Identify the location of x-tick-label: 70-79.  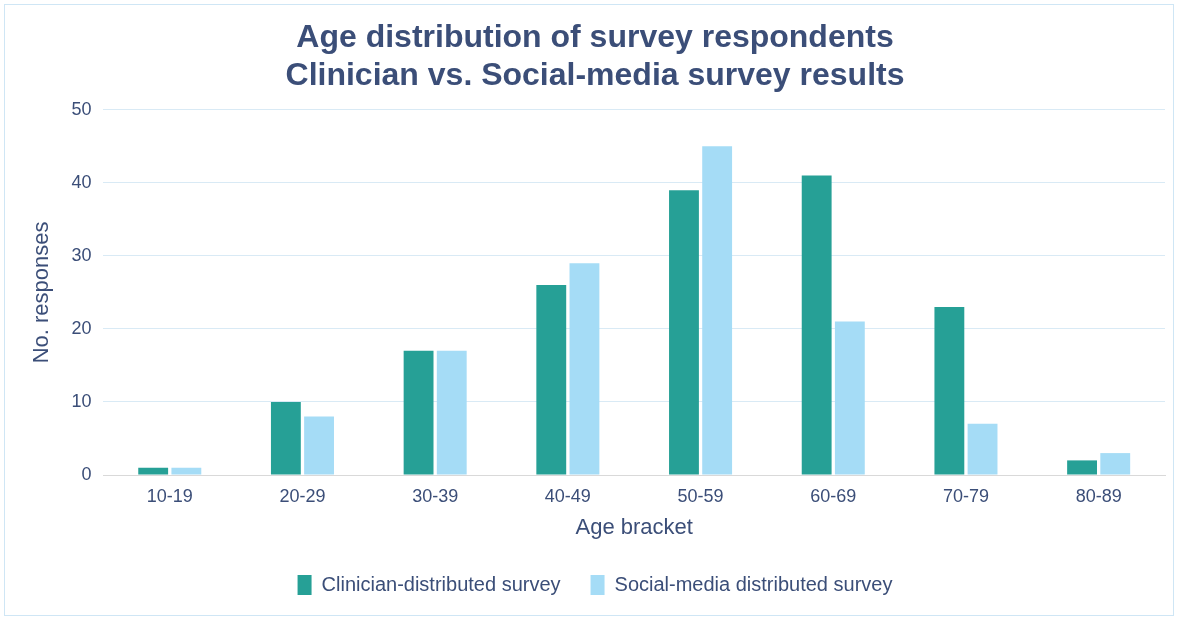
(965, 495).